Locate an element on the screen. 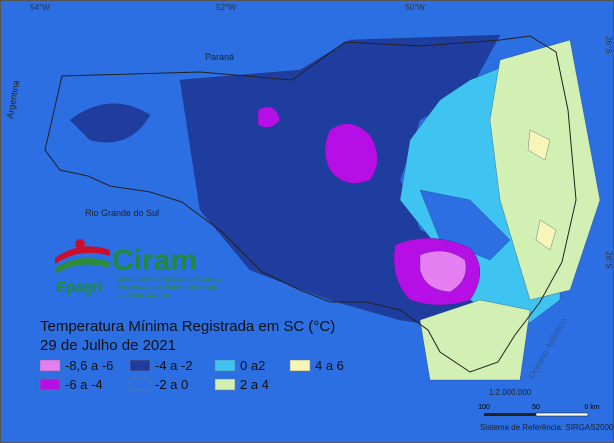 The image size is (614, 443). logo-org: Epagri is located at coordinates (79, 287).